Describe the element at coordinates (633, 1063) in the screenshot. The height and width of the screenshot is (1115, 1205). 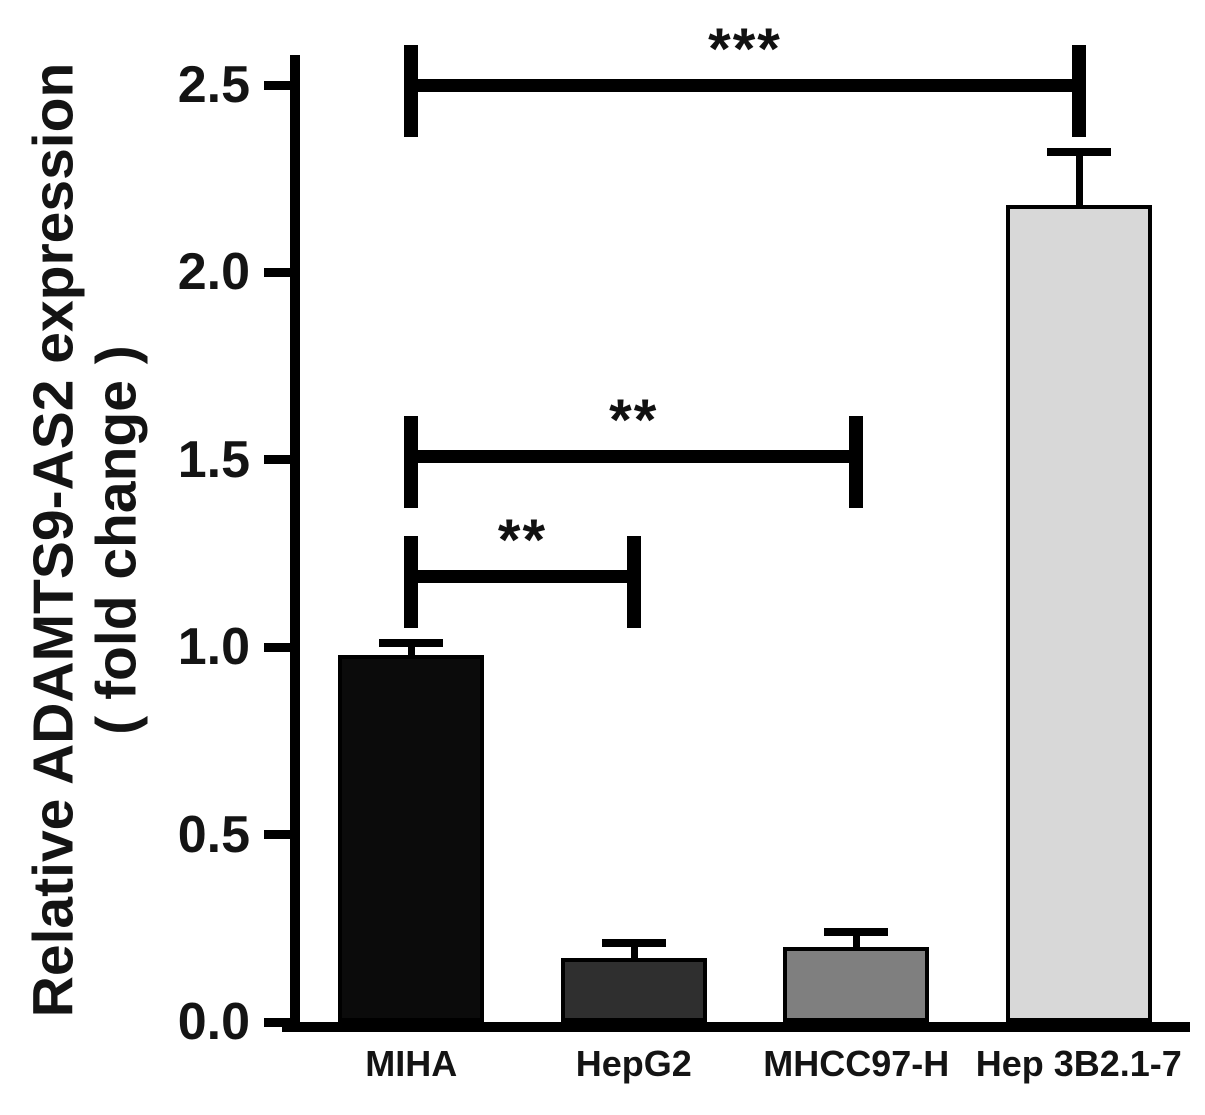
I see `x-tick-label: HepG2` at that location.